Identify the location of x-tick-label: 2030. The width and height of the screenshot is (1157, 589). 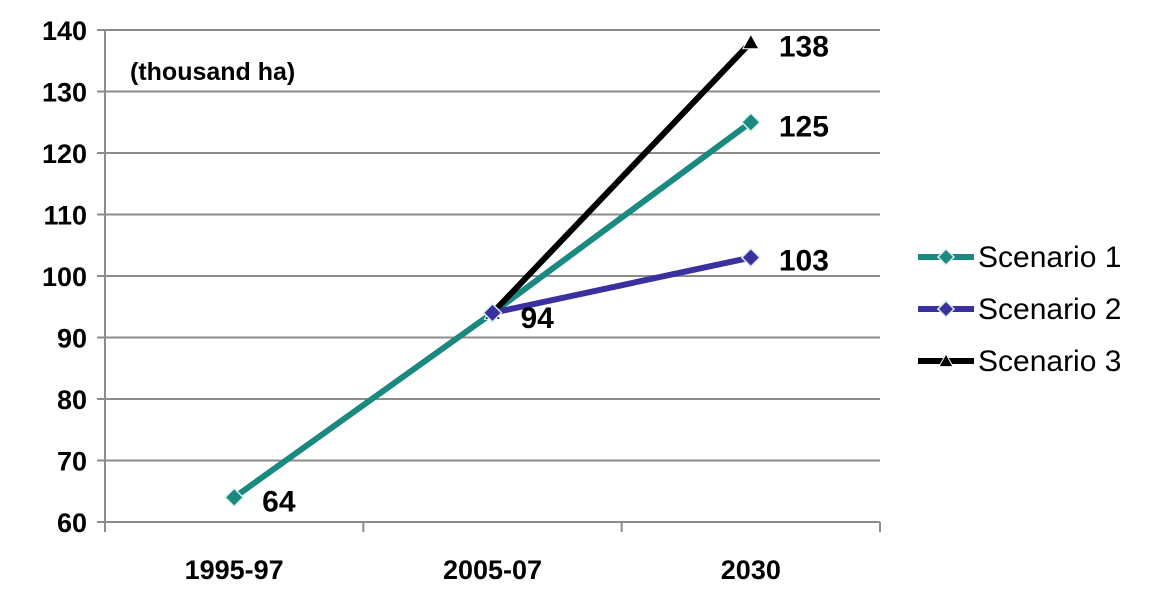
(751, 570).